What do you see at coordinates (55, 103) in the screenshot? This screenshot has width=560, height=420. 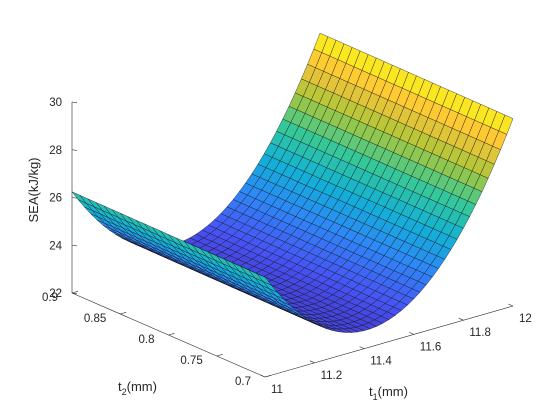 I see `z-tick-label: 30` at bounding box center [55, 103].